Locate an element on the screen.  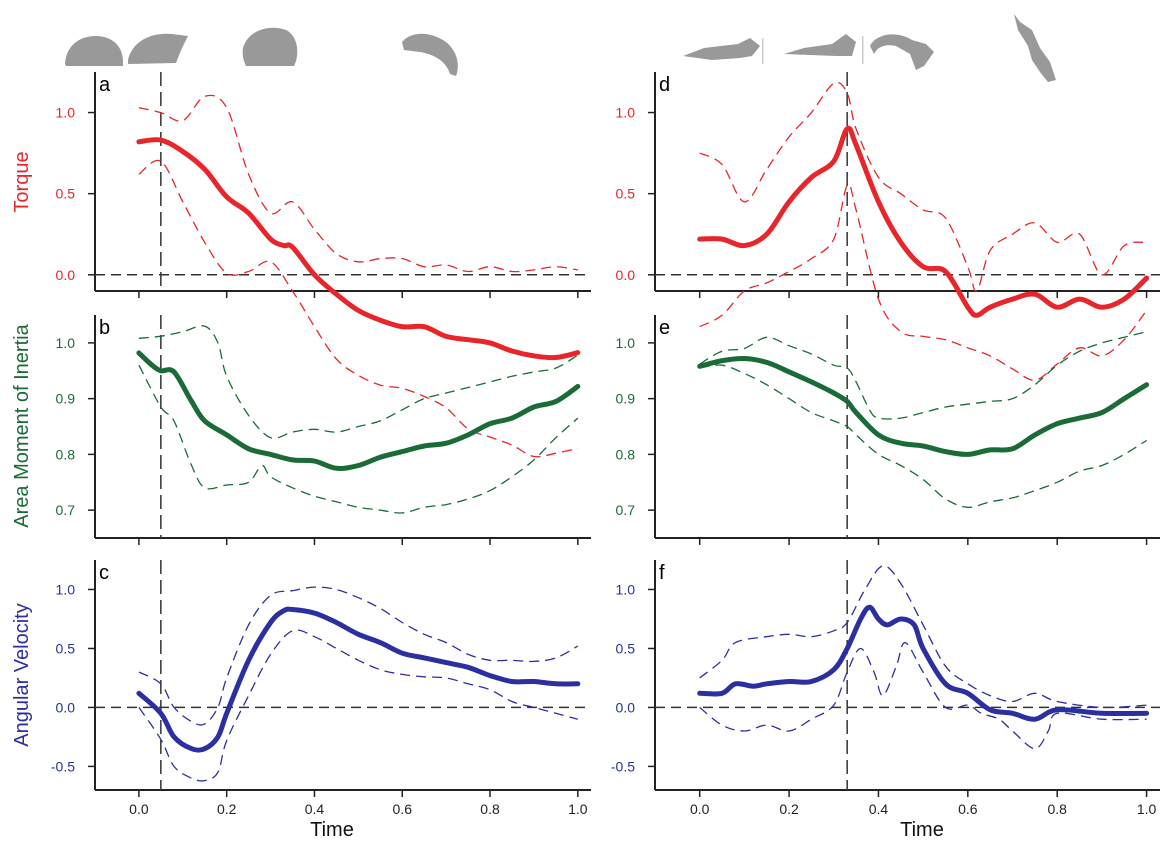
y-tick-label-a: 0.5 is located at coordinates (66, 194).